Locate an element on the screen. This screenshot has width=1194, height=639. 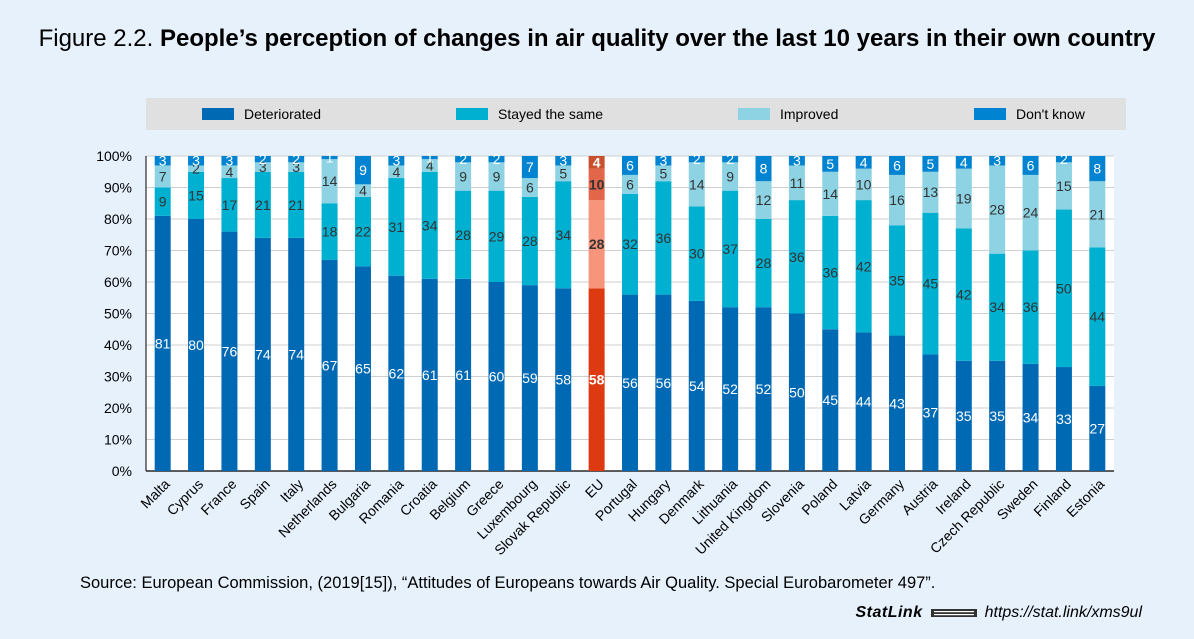
y-tick-label: 50% is located at coordinates (118, 314).